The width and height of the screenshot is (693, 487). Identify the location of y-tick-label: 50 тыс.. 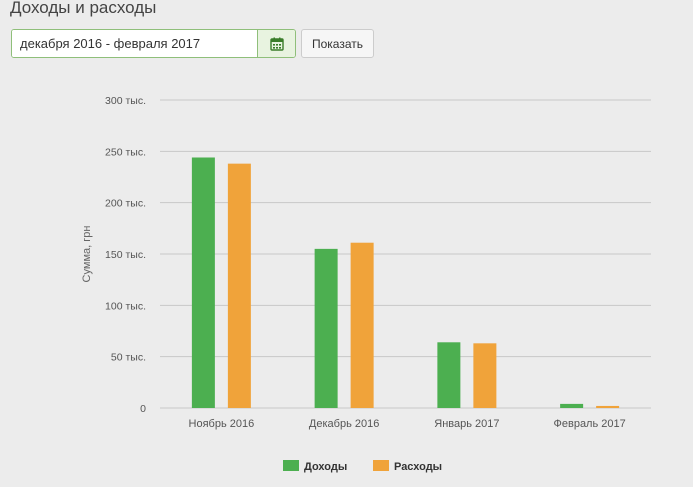
(128, 358).